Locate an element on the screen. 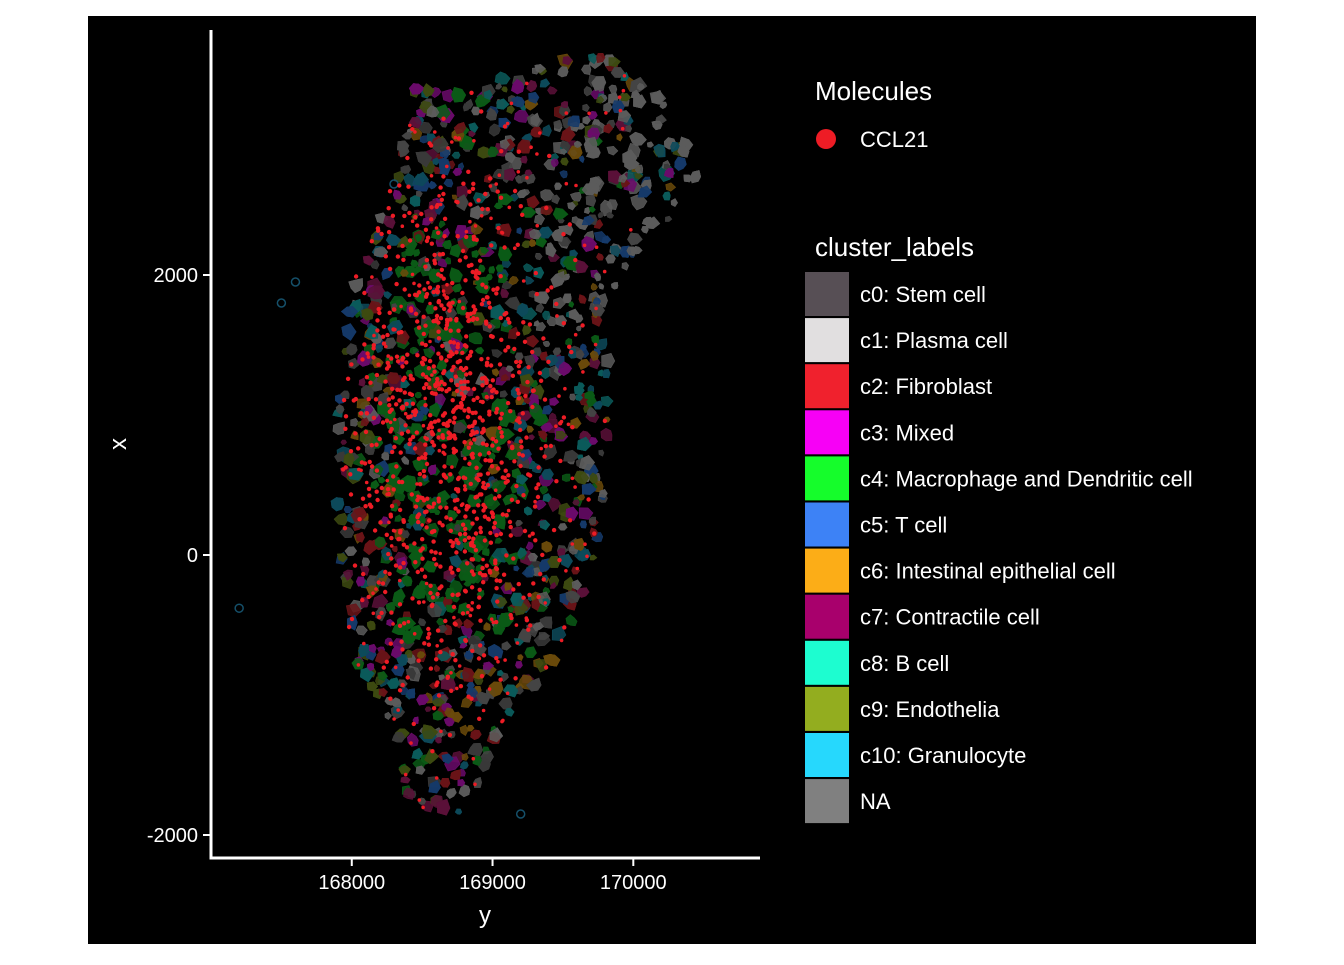 The height and width of the screenshot is (965, 1344). legend-swatch-c10 is located at coordinates (827, 755).